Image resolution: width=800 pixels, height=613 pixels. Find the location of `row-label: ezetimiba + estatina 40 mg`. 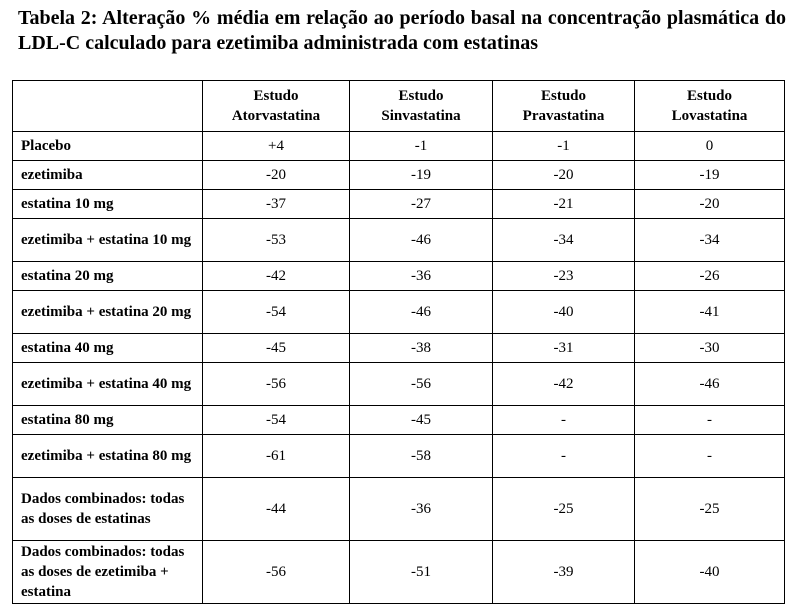

row-label: ezetimiba + estatina 40 mg is located at coordinates (107, 384).